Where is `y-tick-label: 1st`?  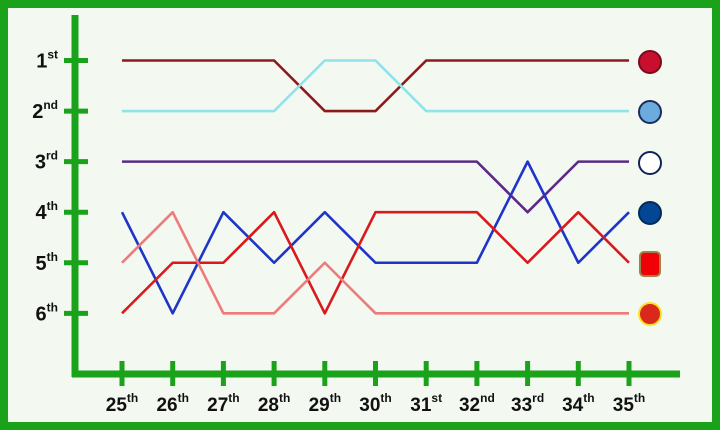
y-tick-label: 1st is located at coordinates (47, 60).